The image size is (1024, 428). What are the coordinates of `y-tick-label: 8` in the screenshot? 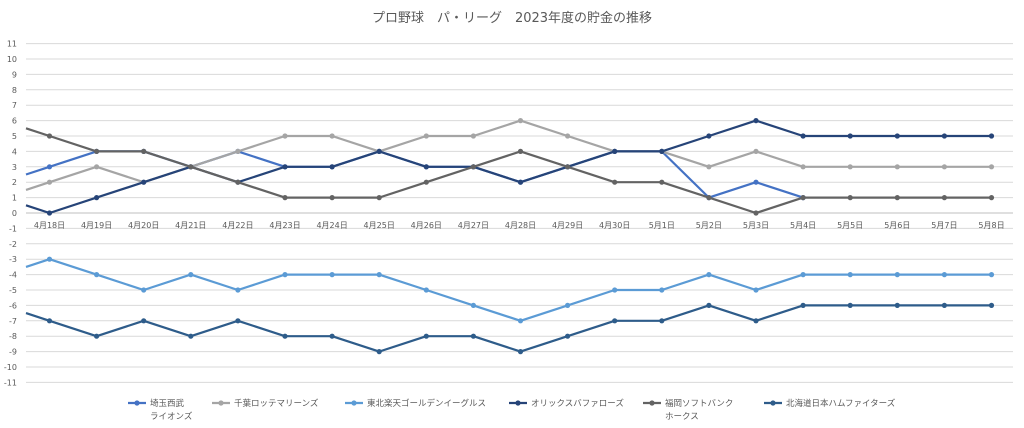 It's located at (14, 90).